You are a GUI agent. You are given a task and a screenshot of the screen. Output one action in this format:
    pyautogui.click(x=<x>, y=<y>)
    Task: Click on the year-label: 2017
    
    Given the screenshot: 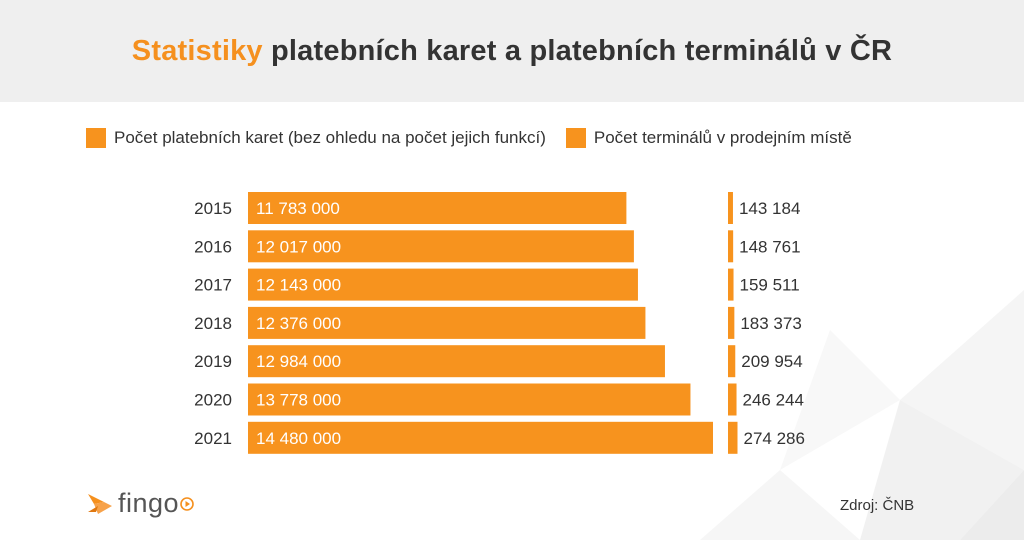 What is the action you would take?
    pyautogui.click(x=213, y=285)
    